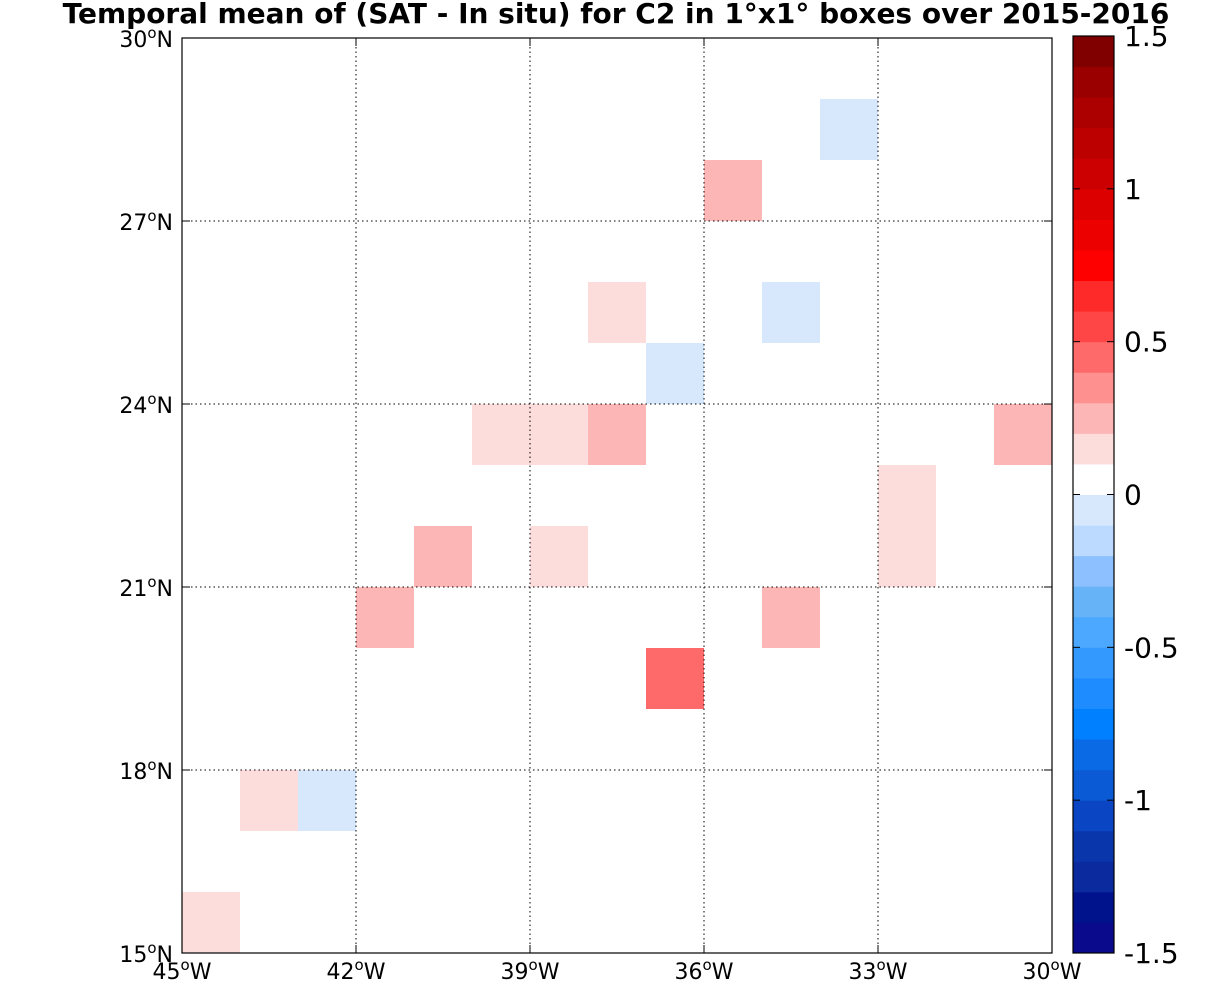 The width and height of the screenshot is (1232, 984). I want to click on y-tick-label: 24oN, so click(146, 404).